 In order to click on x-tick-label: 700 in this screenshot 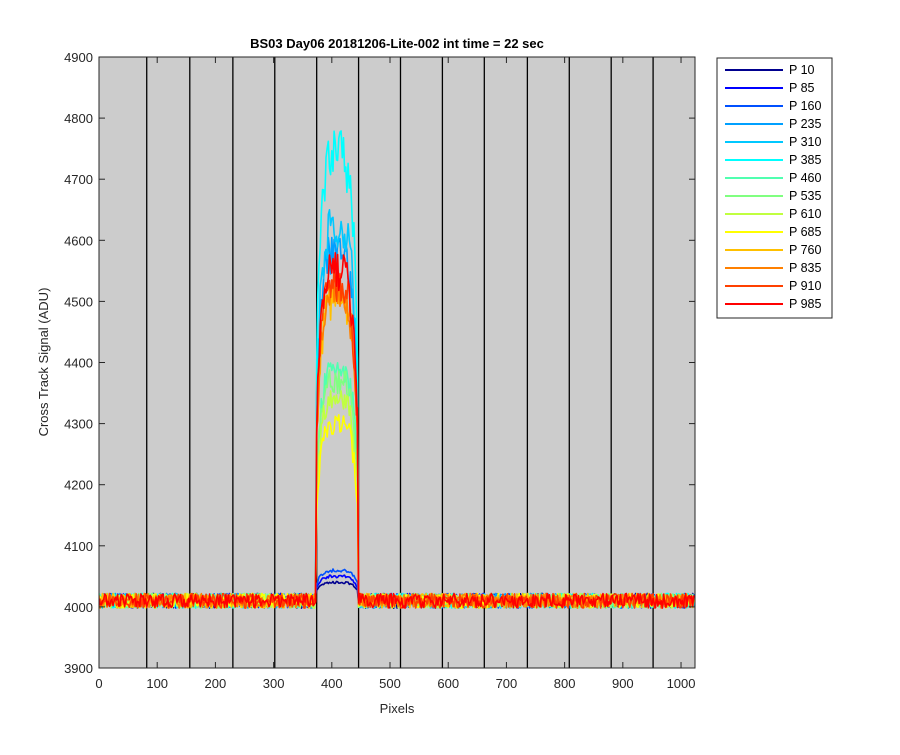, I will do `click(507, 683)`.